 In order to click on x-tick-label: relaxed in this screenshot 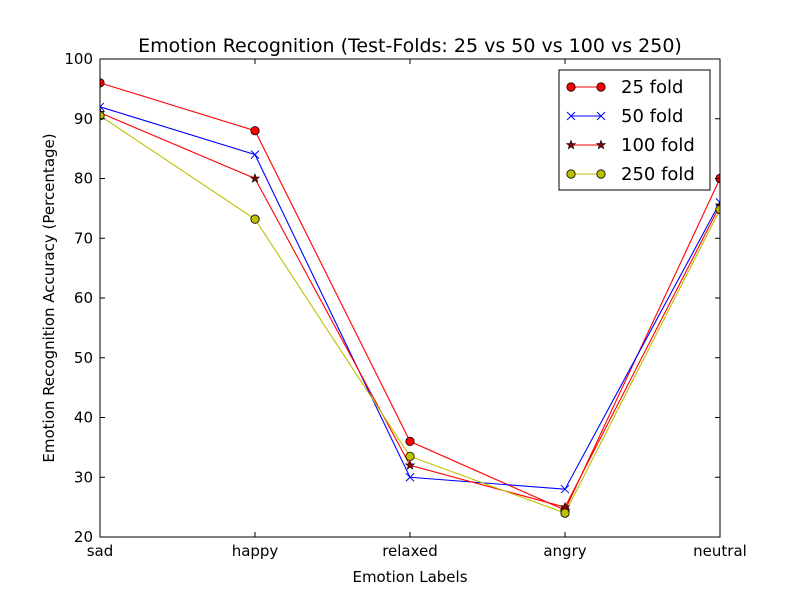, I will do `click(410, 551)`.